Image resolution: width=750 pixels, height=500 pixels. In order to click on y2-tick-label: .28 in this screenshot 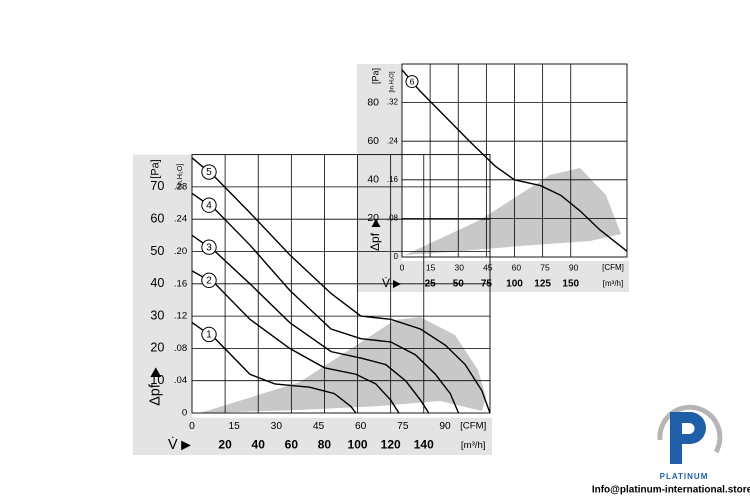, I will do `click(180, 186)`.